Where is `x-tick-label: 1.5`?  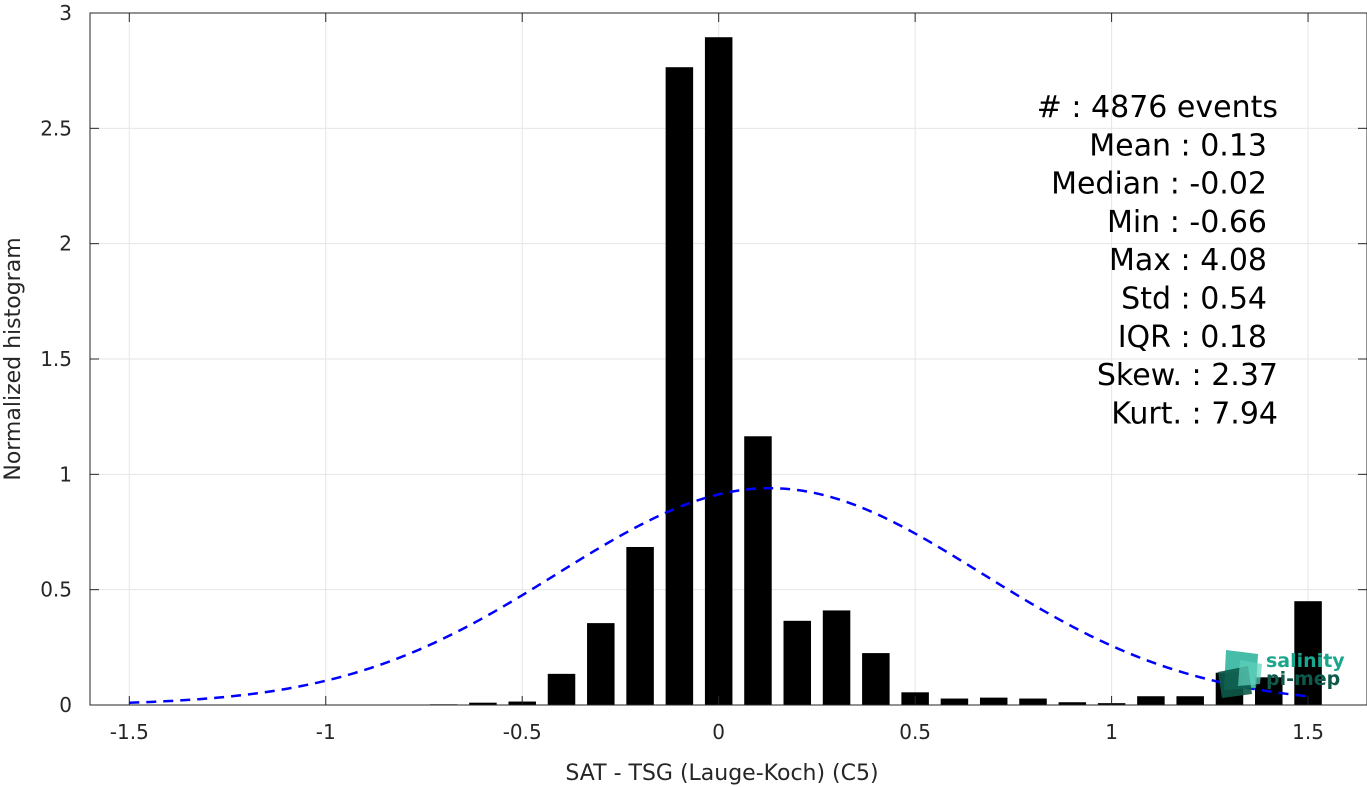 x-tick-label: 1.5 is located at coordinates (1308, 732).